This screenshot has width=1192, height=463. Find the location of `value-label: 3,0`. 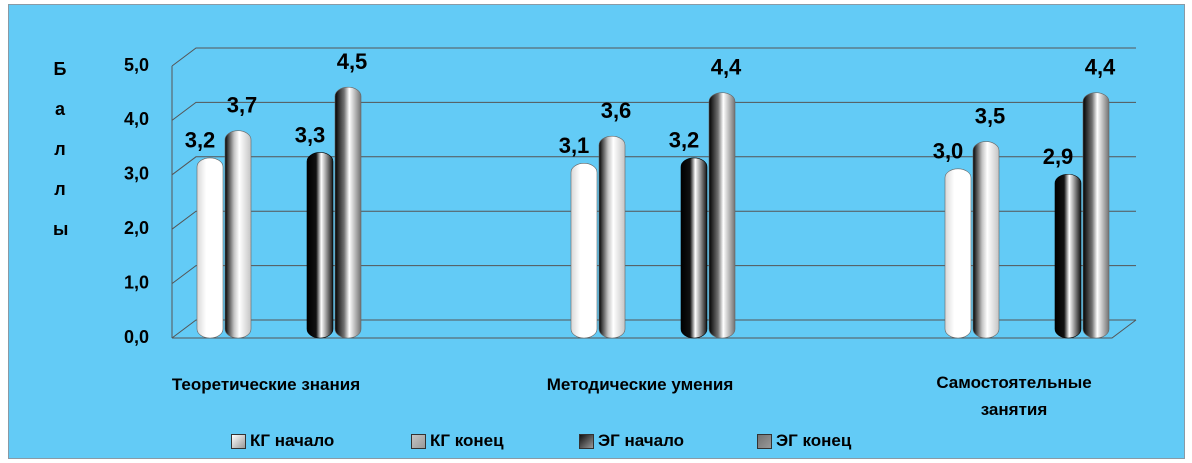

value-label: 3,0 is located at coordinates (948, 151).